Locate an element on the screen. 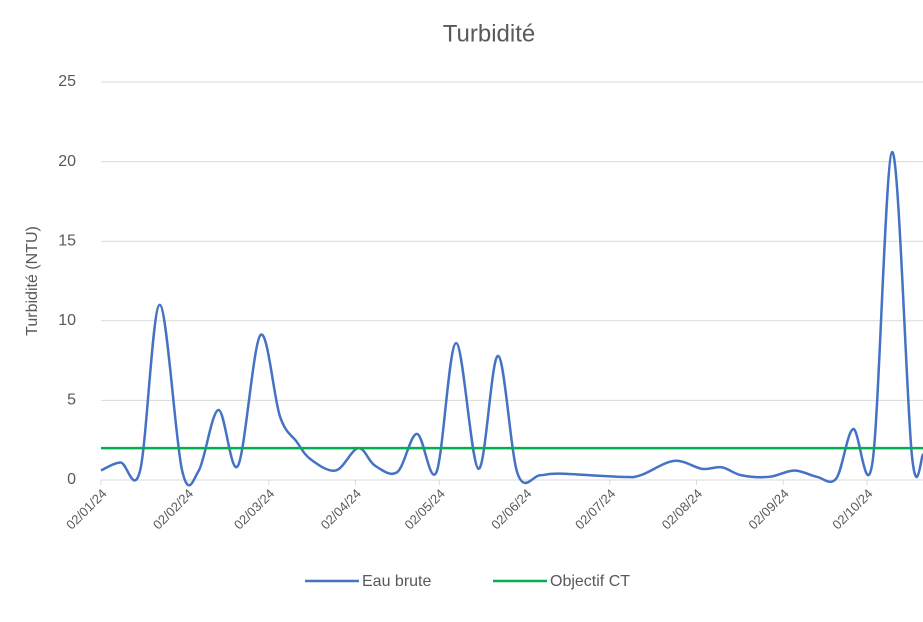 Image resolution: width=923 pixels, height=622 pixels. x-tick-label: 02/08/24 is located at coordinates (682, 509).